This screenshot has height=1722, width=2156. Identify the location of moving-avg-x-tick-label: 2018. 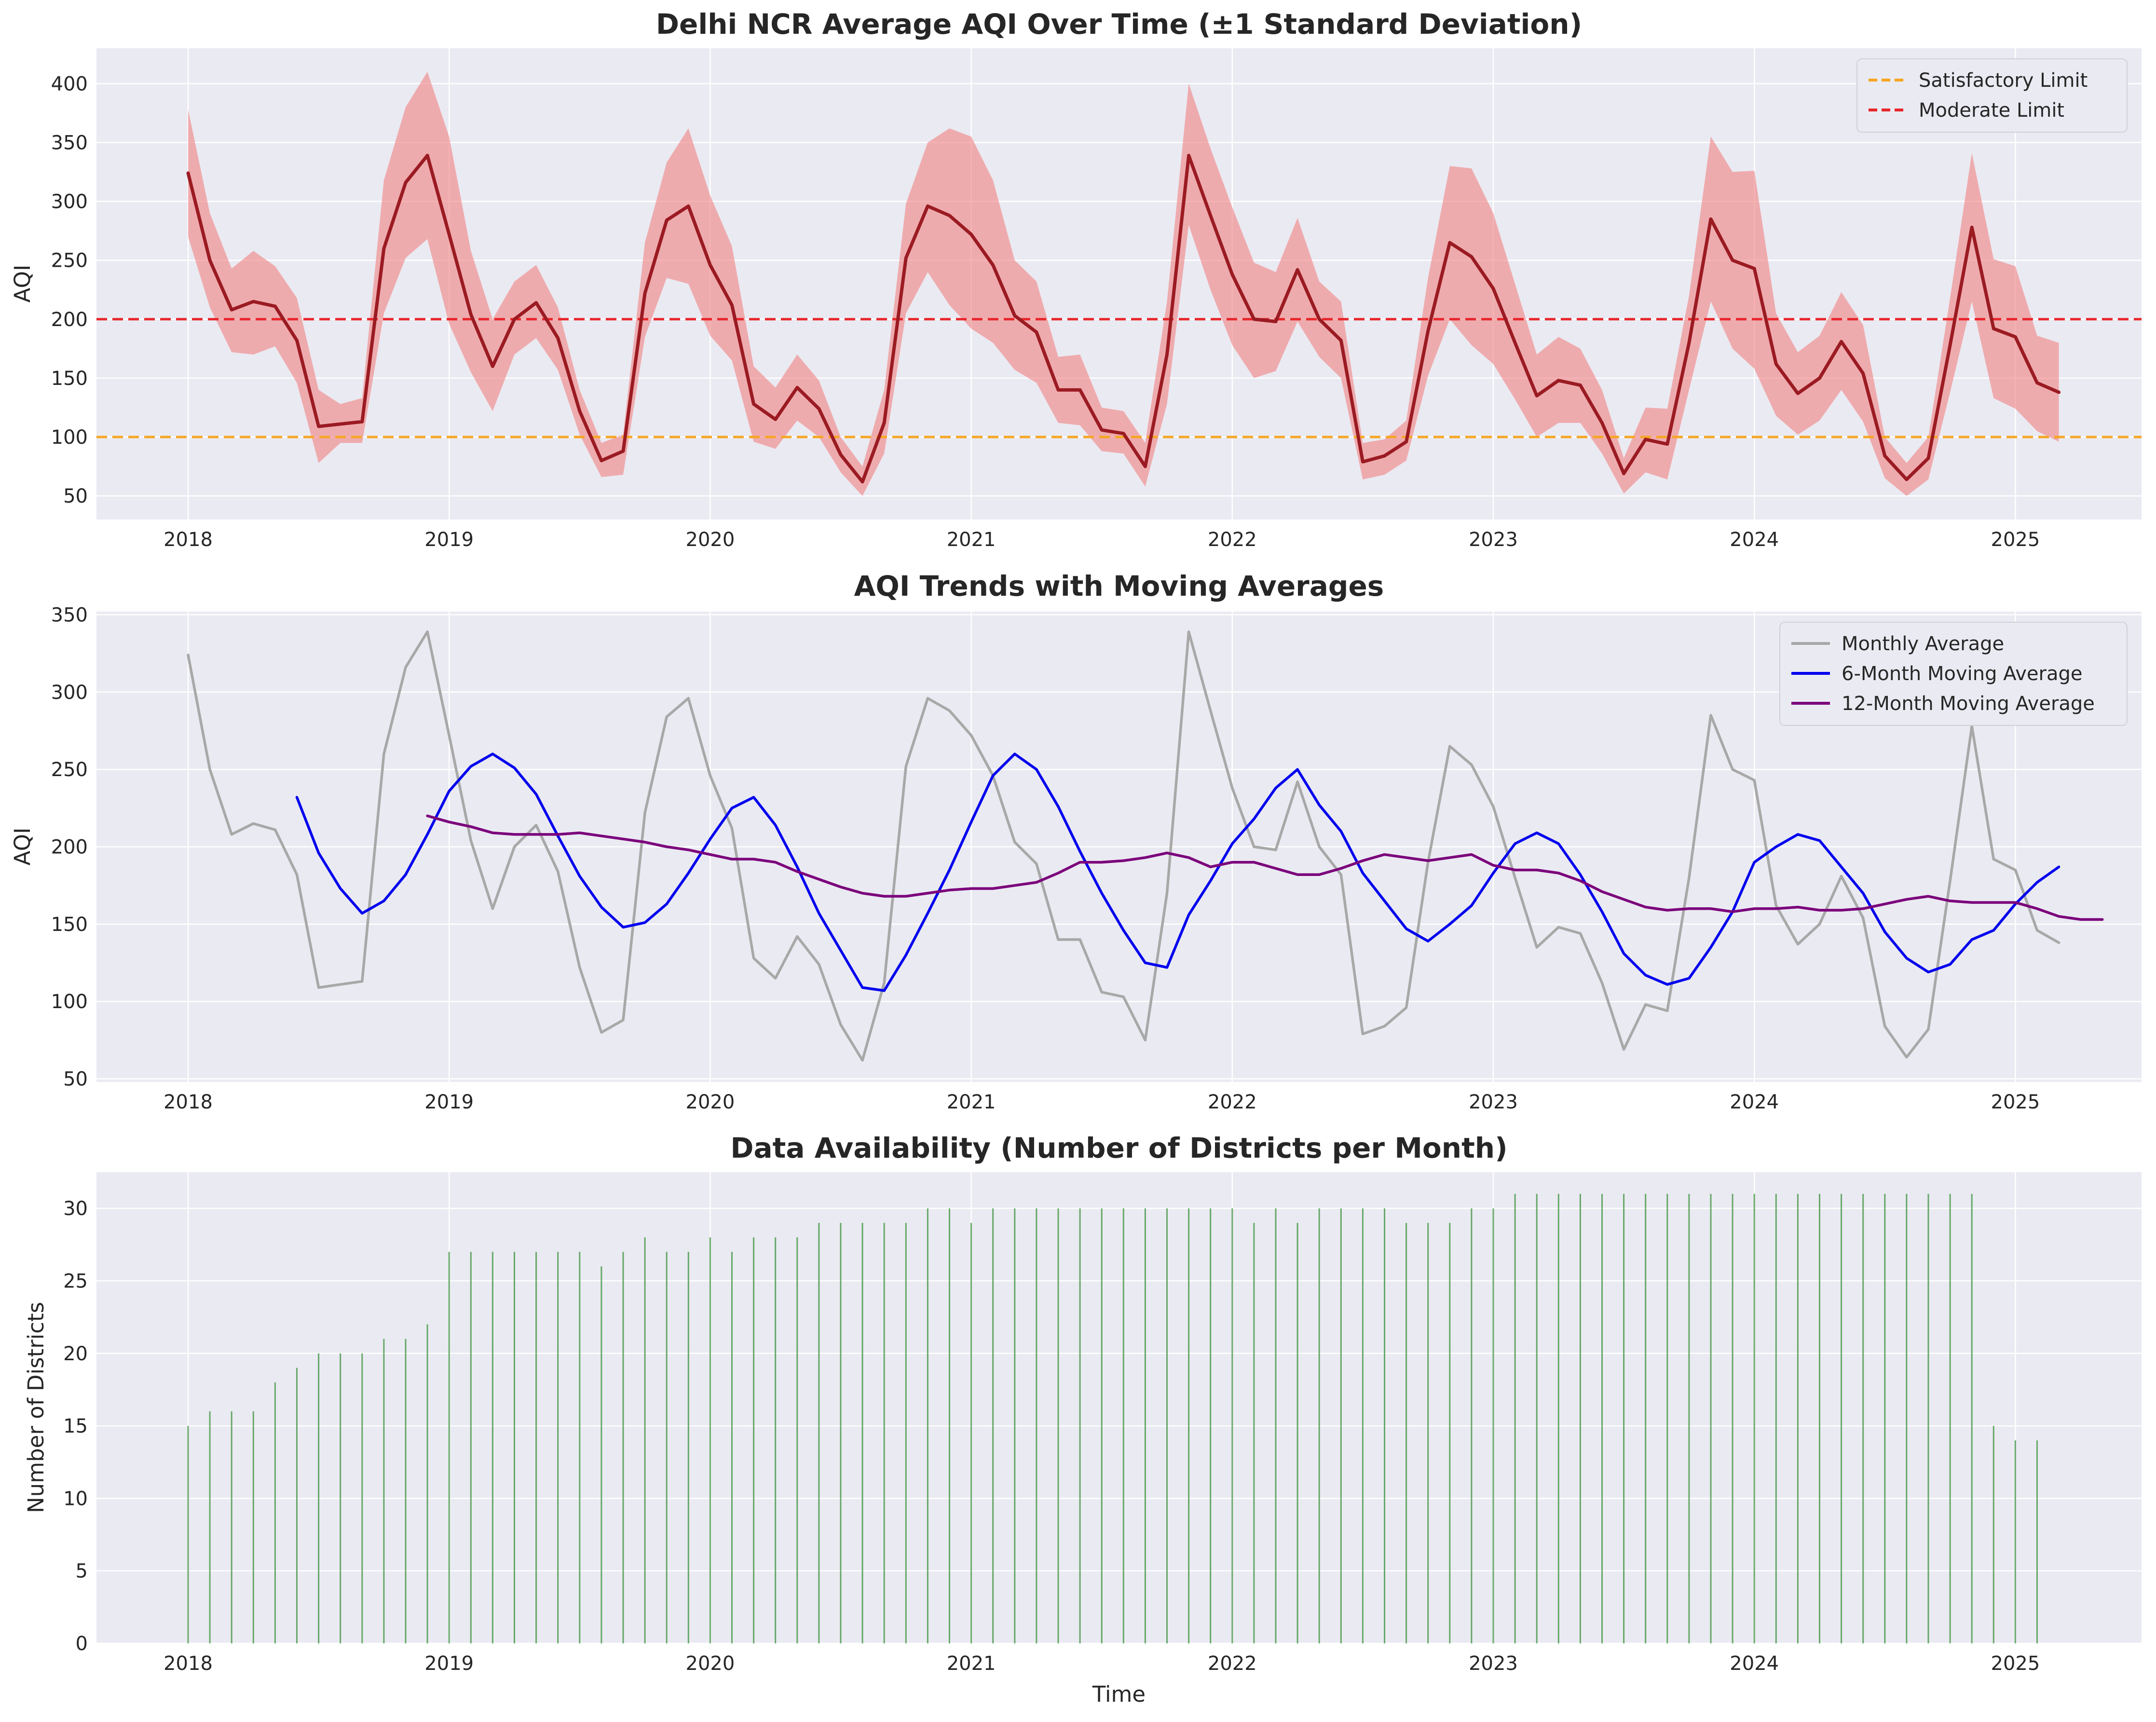
(188, 1102).